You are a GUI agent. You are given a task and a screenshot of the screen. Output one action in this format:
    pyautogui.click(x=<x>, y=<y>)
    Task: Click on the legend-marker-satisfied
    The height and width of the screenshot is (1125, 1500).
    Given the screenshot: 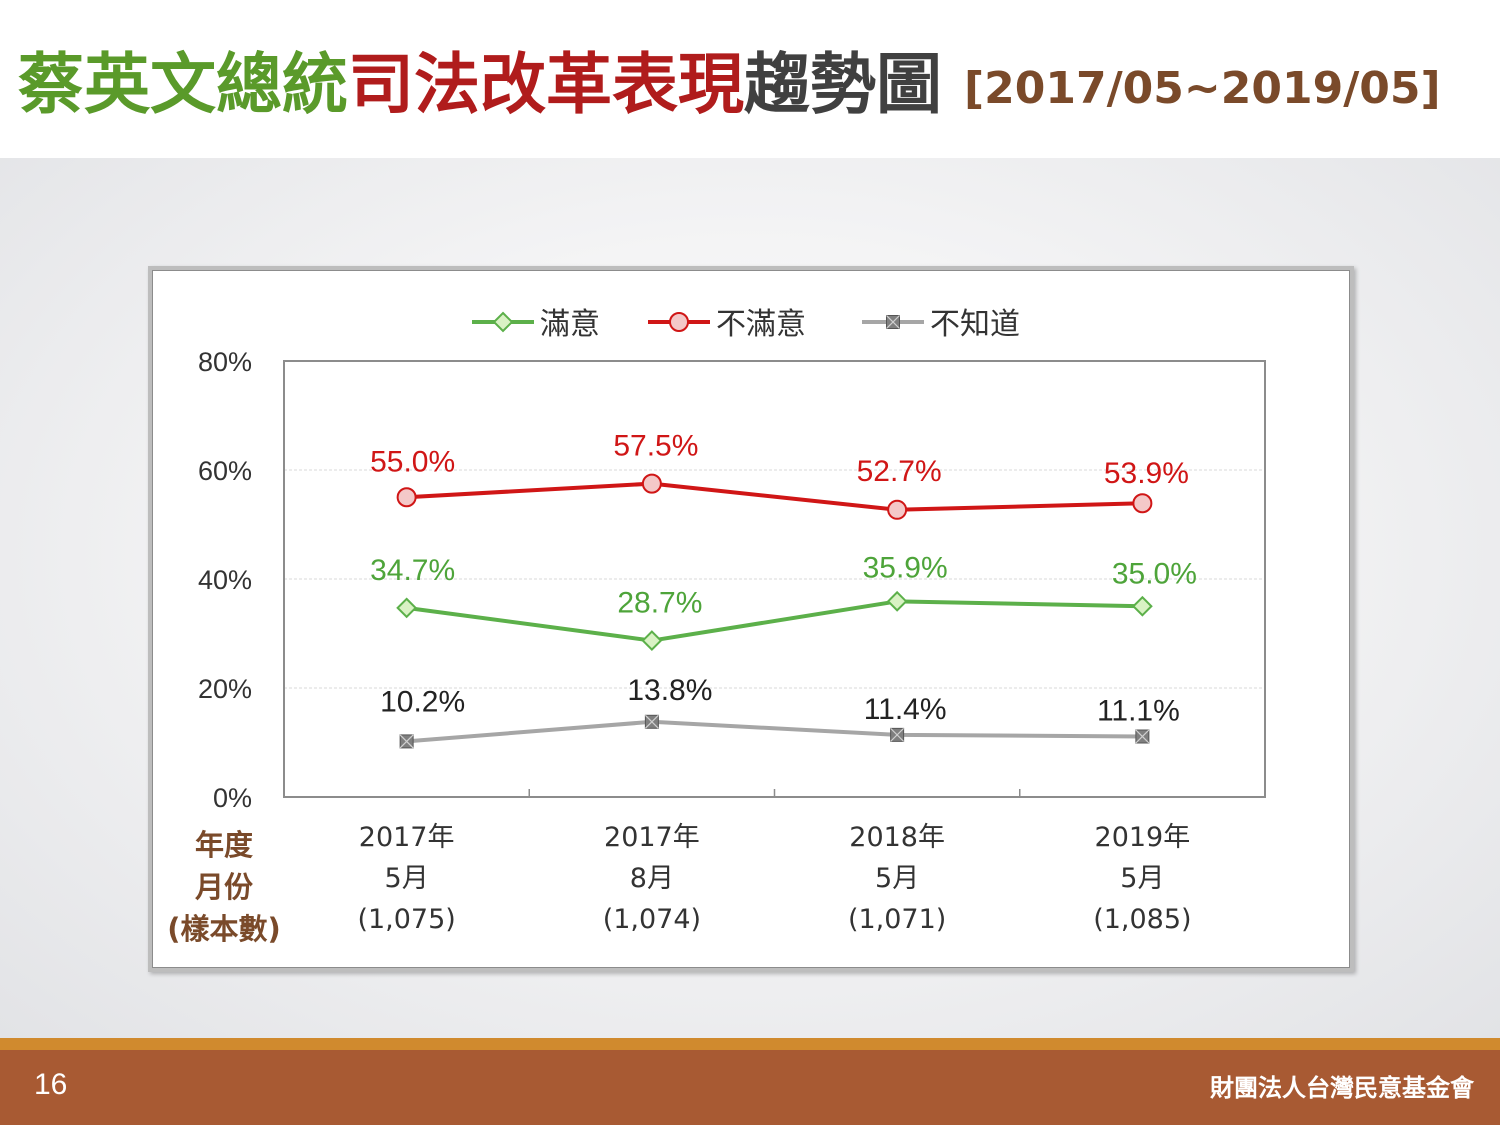 What is the action you would take?
    pyautogui.click(x=503, y=322)
    